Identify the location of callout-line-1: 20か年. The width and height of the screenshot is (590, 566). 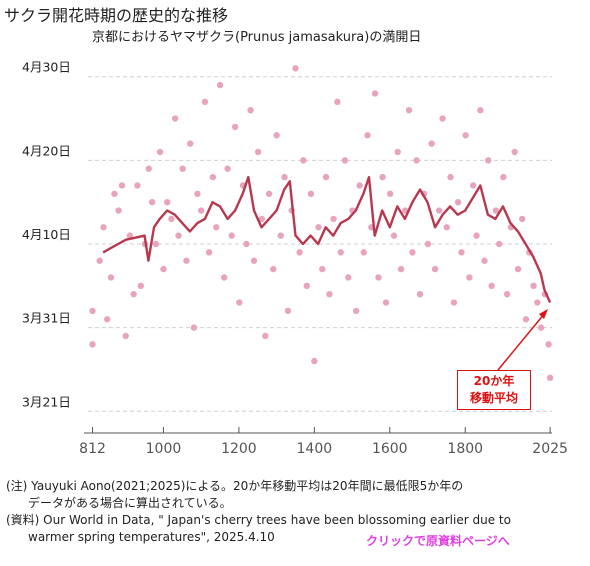
(494, 381).